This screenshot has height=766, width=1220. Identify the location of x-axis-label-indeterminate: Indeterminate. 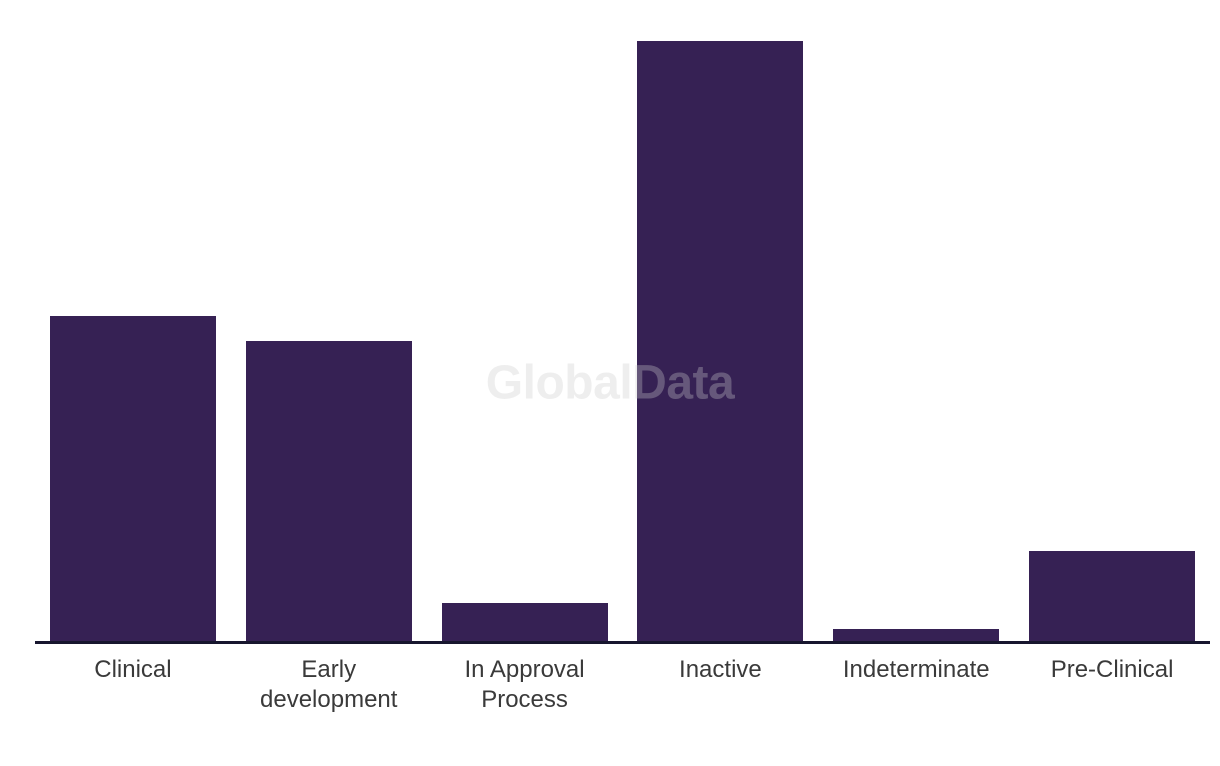
(916, 669).